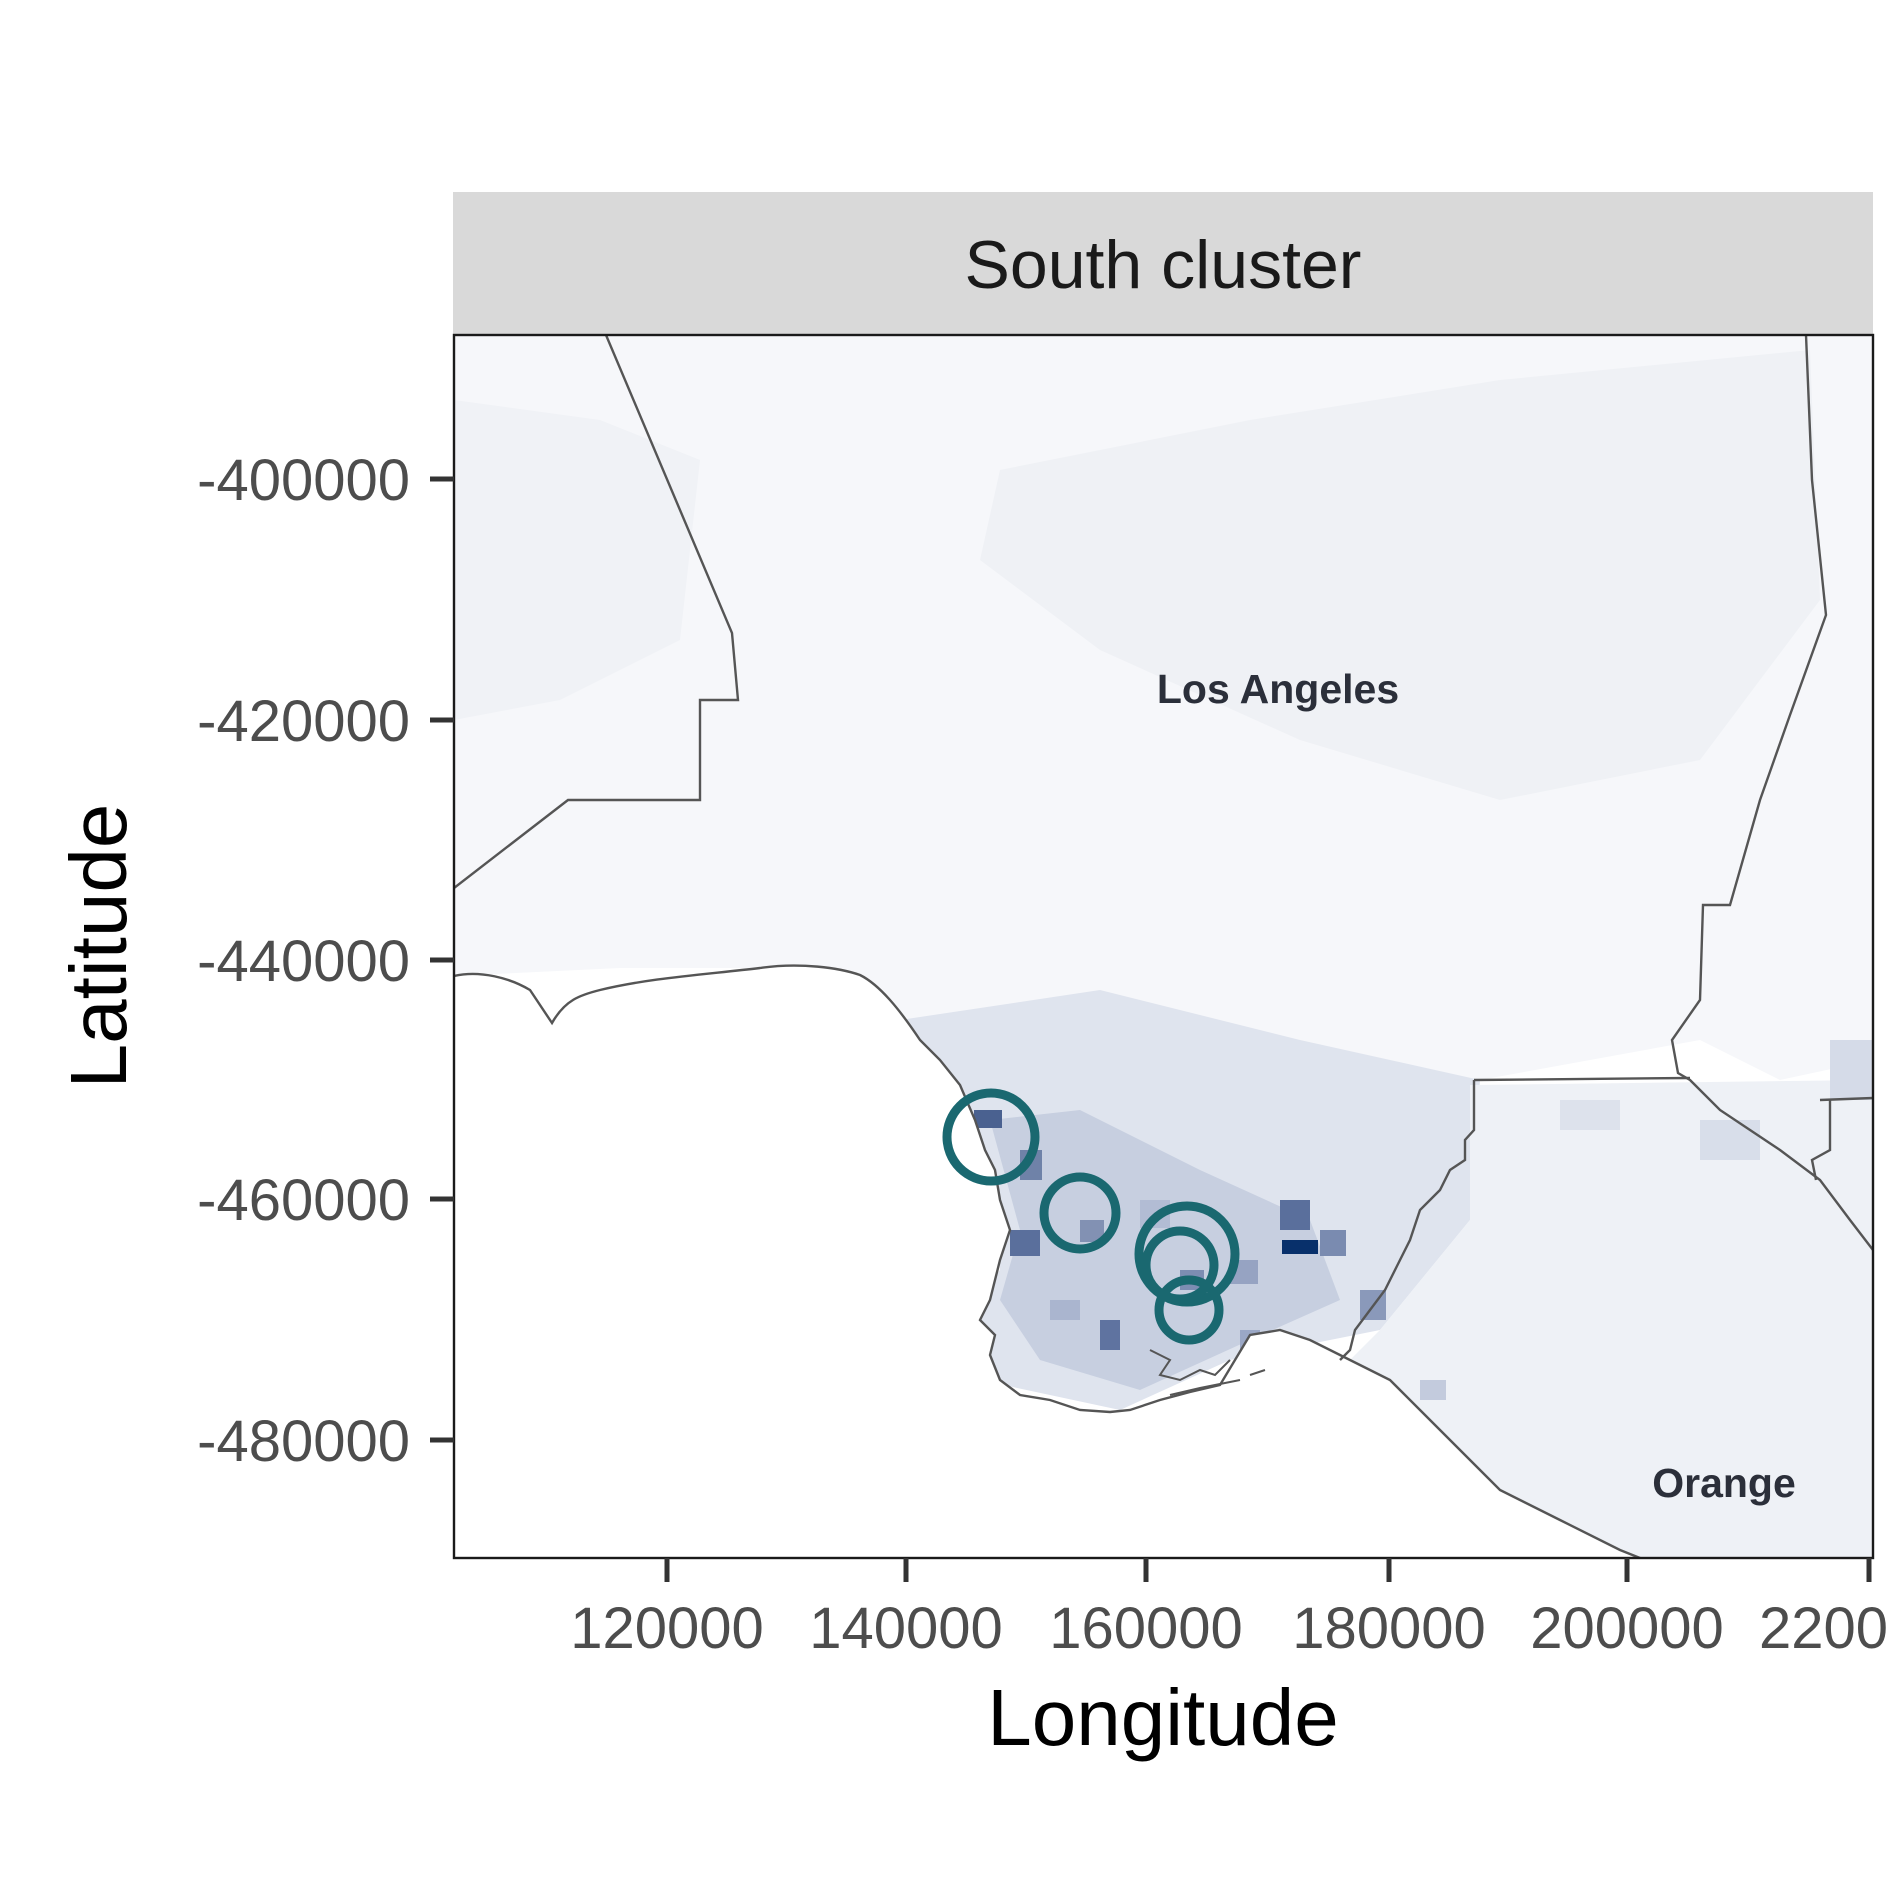  I want to click on x-tick-label: 120000, so click(667, 1628).